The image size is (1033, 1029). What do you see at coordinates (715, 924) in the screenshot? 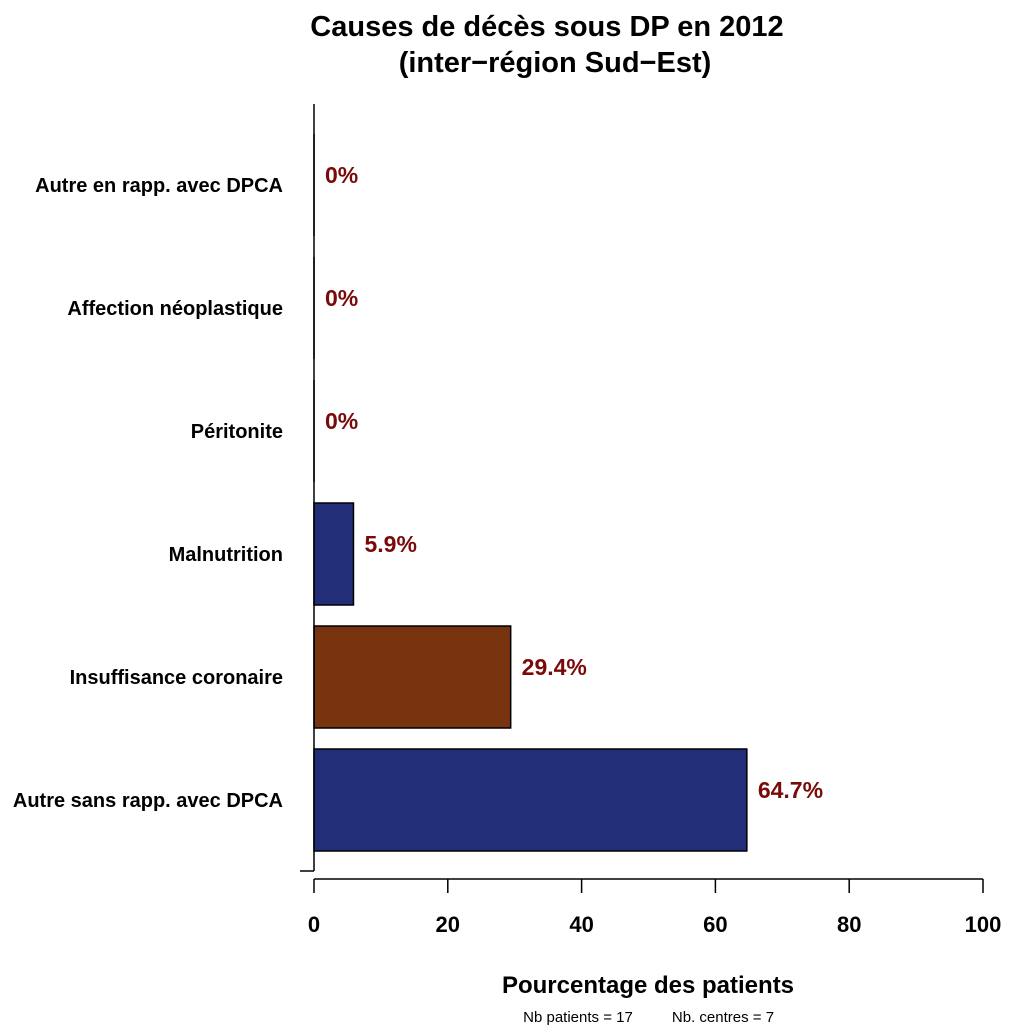
I see `x-tick-label-3: 60` at bounding box center [715, 924].